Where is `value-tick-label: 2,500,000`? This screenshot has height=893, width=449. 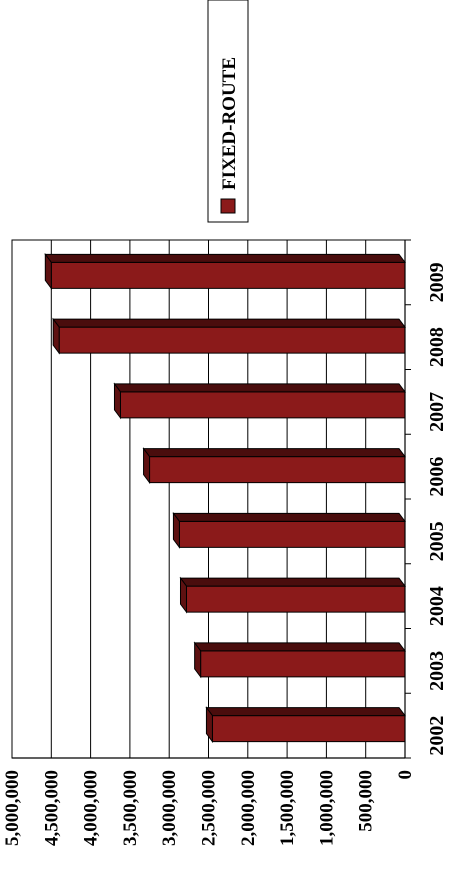 value-tick-label: 2,500,000 is located at coordinates (209, 808).